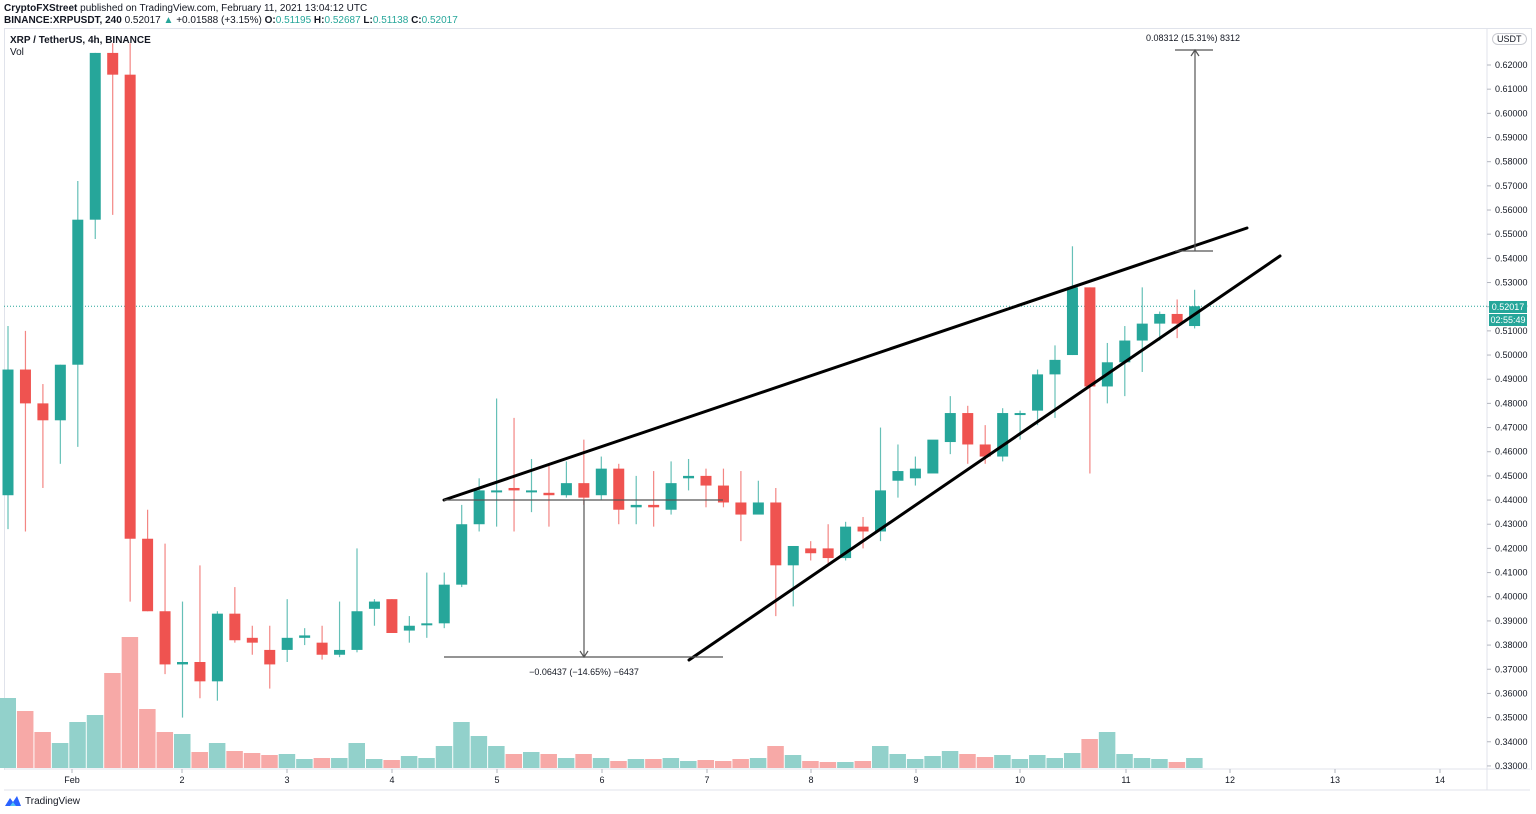  Describe the element at coordinates (810, 780) in the screenshot. I see `x-tick-label: 8` at that location.